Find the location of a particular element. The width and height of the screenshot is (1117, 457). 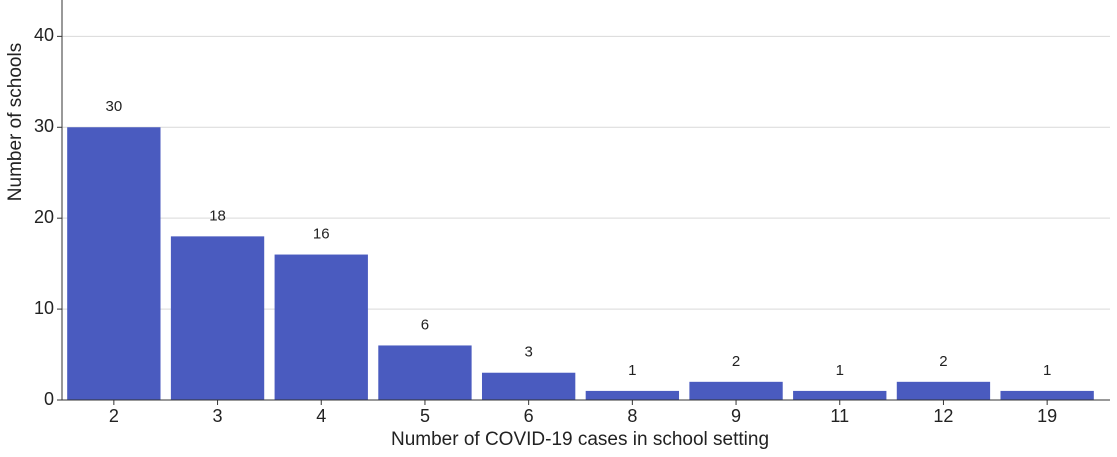

x-tick-label: 2 is located at coordinates (114, 416).